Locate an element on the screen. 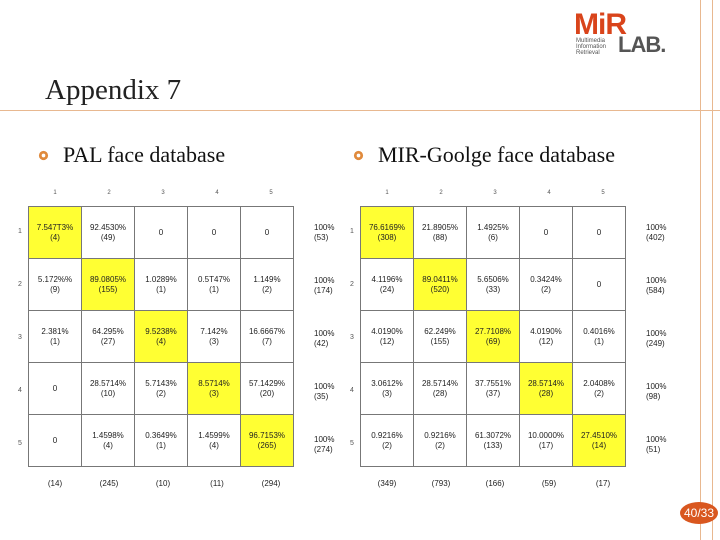 This screenshot has width=720, height=540. column-total: (245) is located at coordinates (109, 483).